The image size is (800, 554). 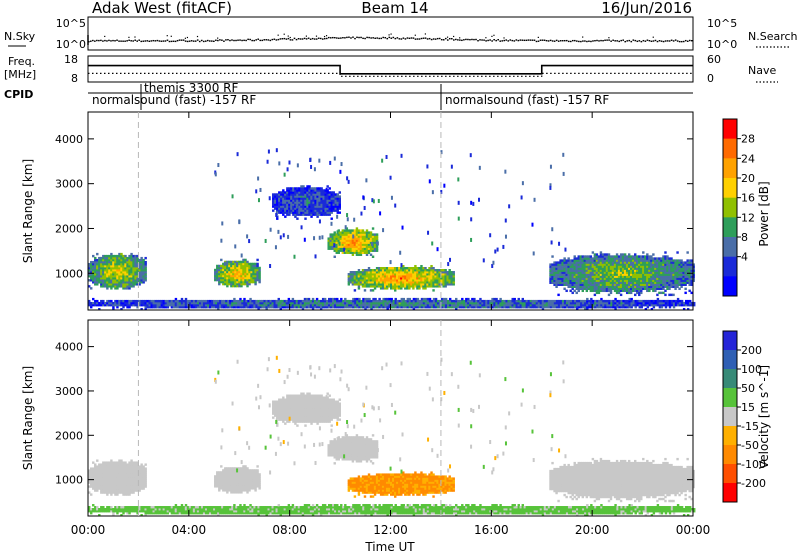 What do you see at coordinates (20, 36) in the screenshot?
I see `nsky-label: N.Sky` at bounding box center [20, 36].